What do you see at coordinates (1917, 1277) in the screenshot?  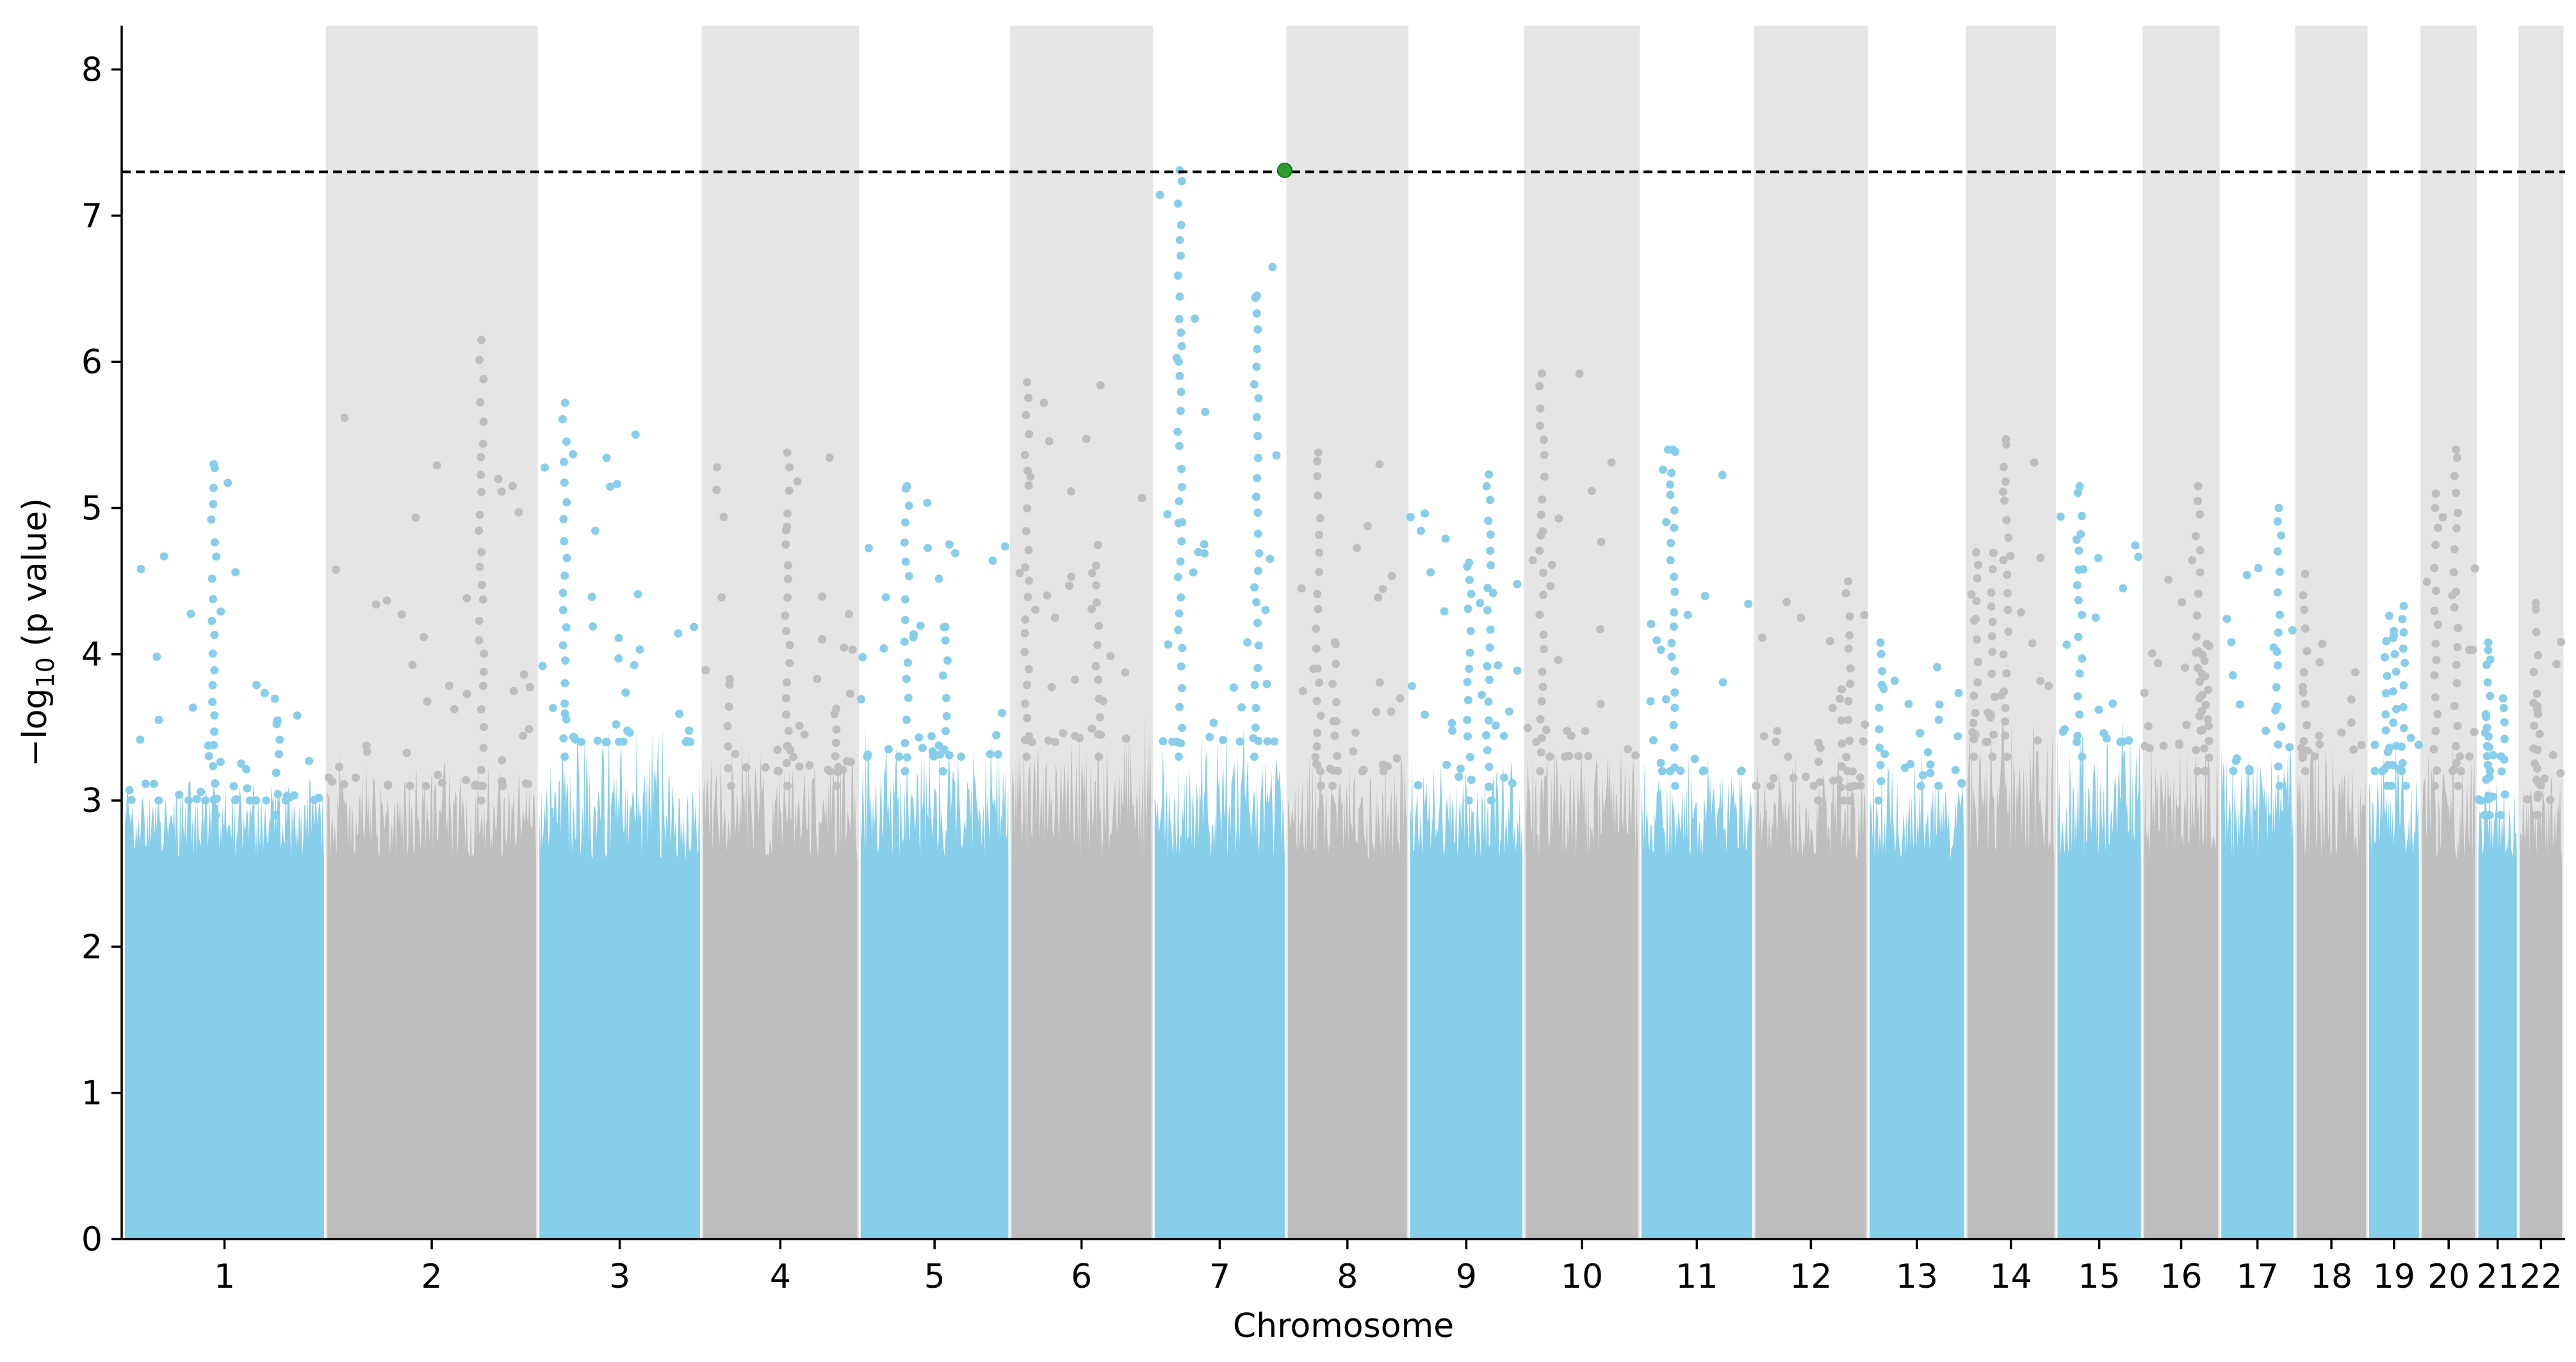 I see `x-tick-label-chr-13: 13` at bounding box center [1917, 1277].